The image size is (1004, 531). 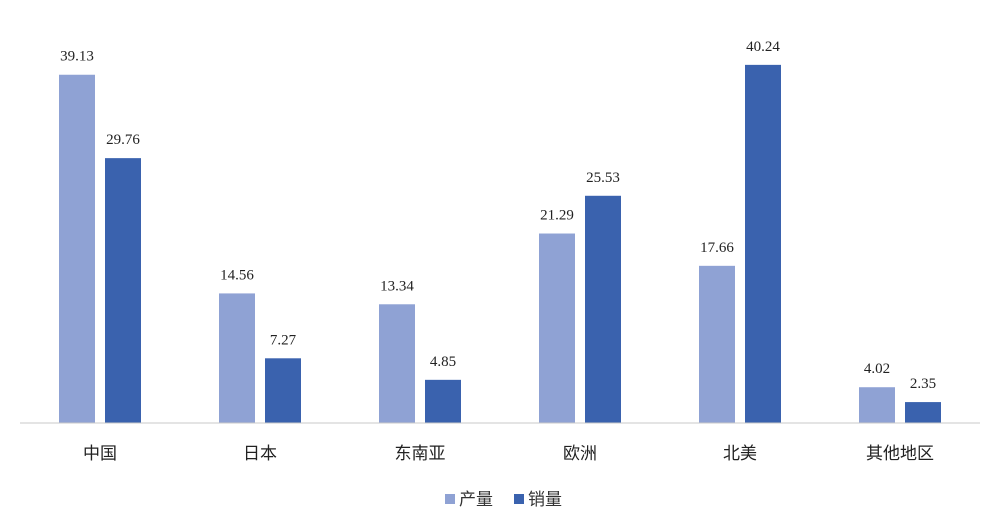 I want to click on value-label: 13.34, so click(x=397, y=286).